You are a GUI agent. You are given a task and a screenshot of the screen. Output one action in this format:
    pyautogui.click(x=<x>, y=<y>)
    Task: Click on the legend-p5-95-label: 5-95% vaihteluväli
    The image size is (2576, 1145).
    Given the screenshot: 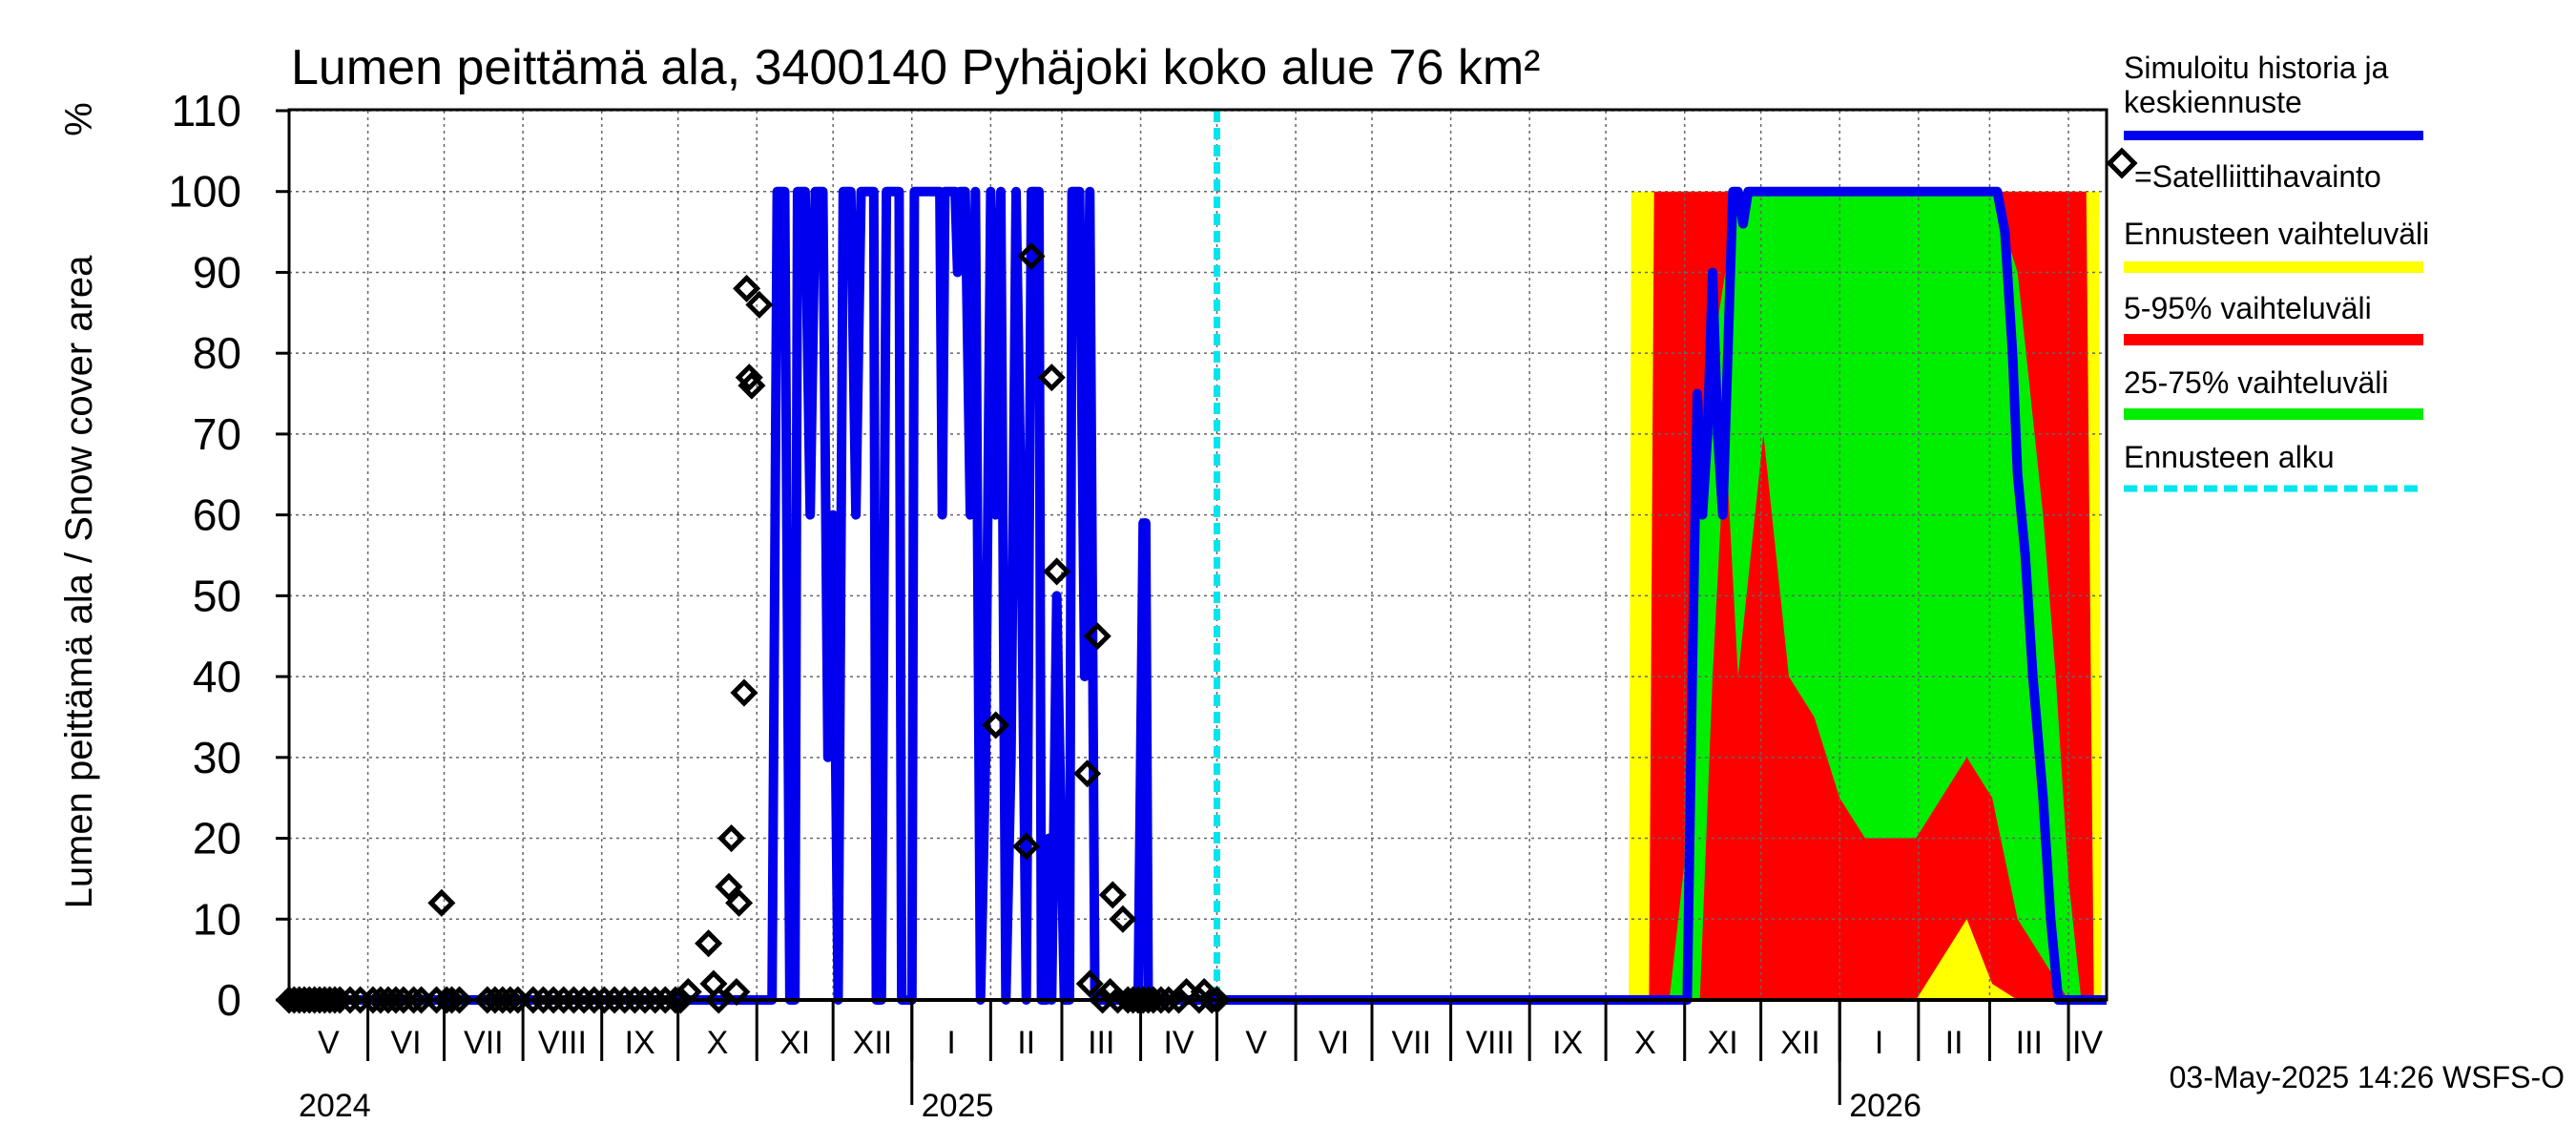 What is the action you would take?
    pyautogui.click(x=2248, y=308)
    